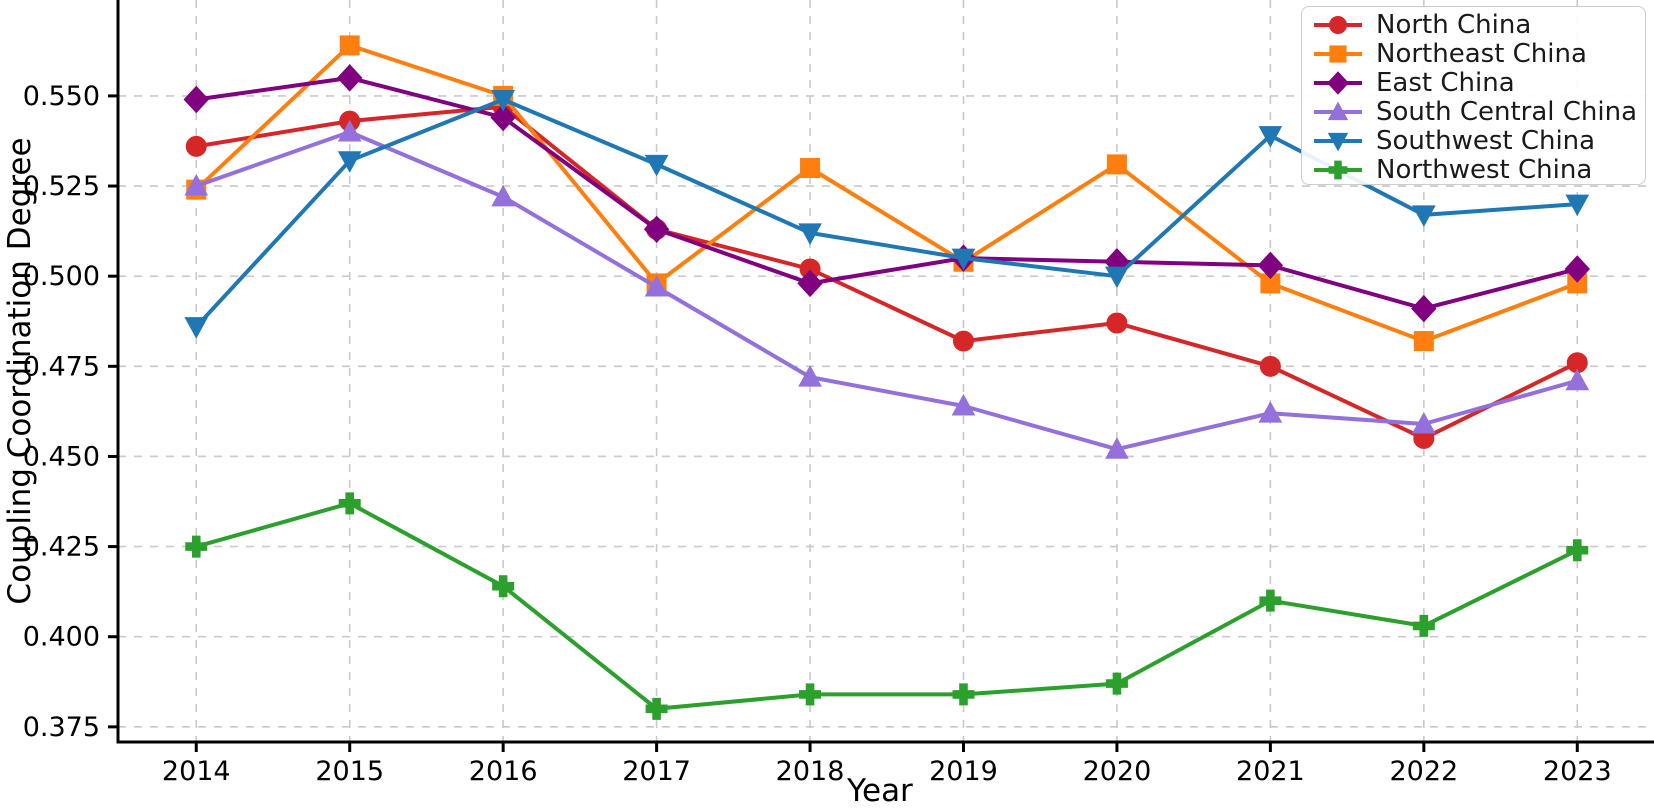 Image resolution: width=1654 pixels, height=809 pixels. Describe the element at coordinates (1478, 54) in the screenshot. I see `legend-item-northeast-china: Northeast China` at that location.